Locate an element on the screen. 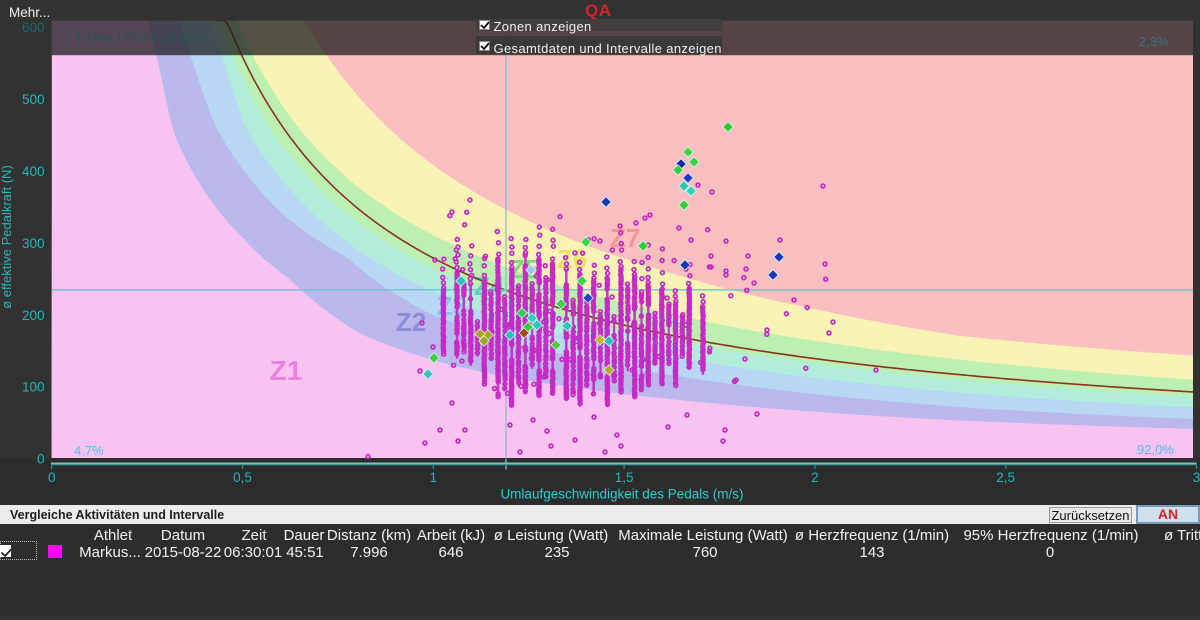 The image size is (1200, 620). svg-text: 92,0% is located at coordinates (1155, 449).